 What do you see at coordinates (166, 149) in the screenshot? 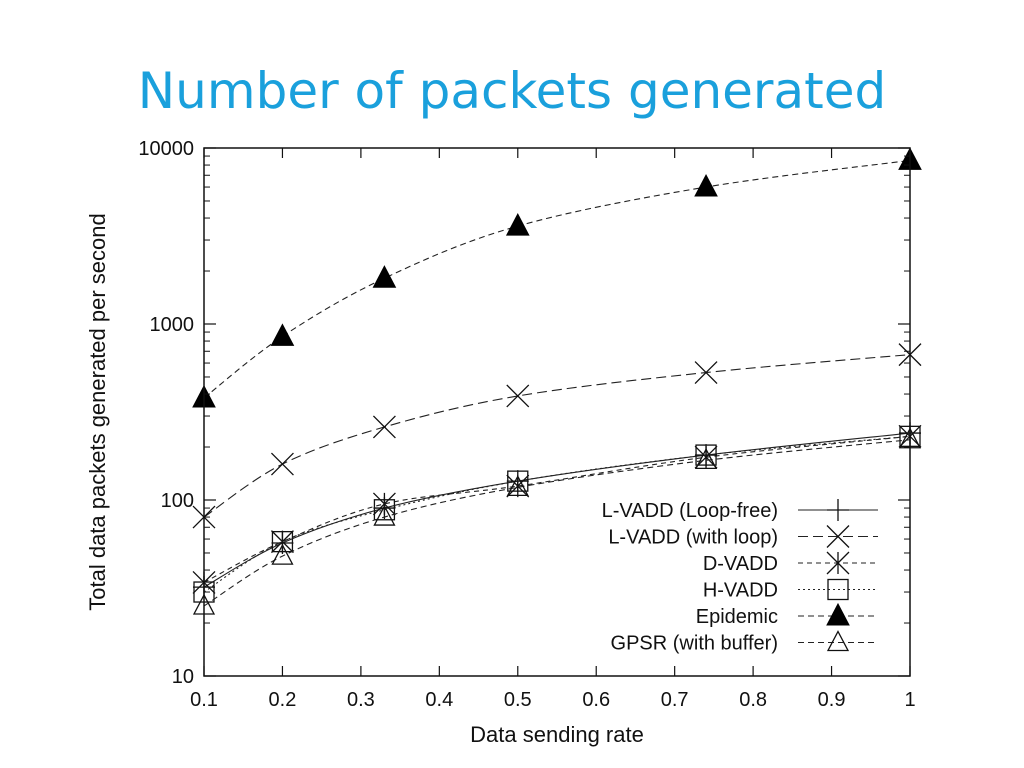
I see `y-tick-label: 10000` at bounding box center [166, 149].